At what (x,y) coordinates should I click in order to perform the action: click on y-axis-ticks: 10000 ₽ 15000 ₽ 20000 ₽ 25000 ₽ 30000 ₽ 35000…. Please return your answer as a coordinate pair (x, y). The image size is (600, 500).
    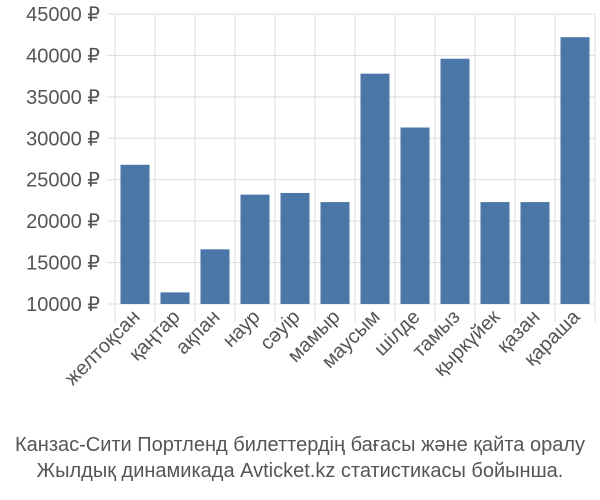
    Looking at the image, I should click on (63, 160).